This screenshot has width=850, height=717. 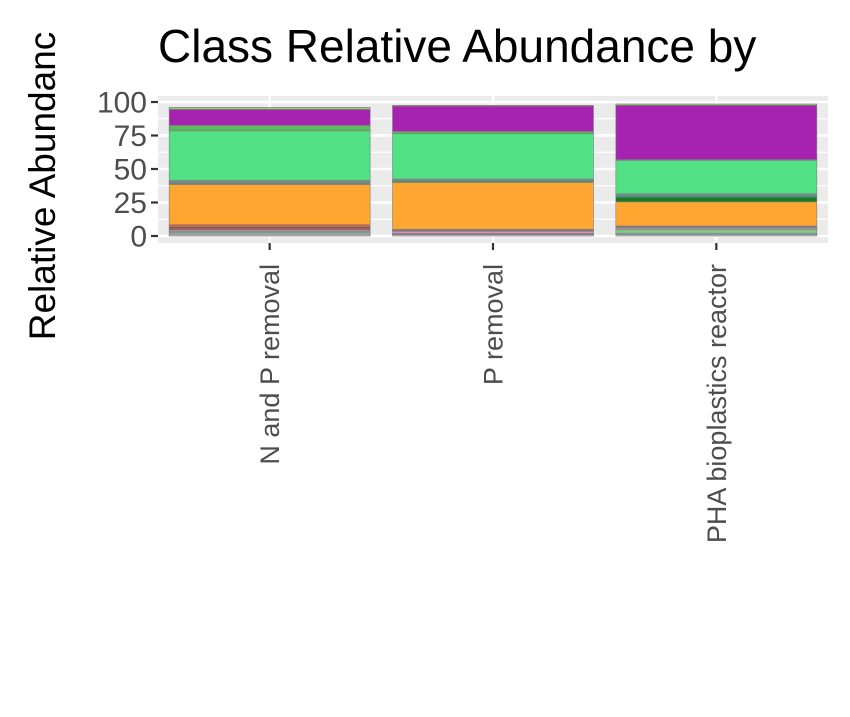 I want to click on y-tick-label: 0, so click(x=138, y=237).